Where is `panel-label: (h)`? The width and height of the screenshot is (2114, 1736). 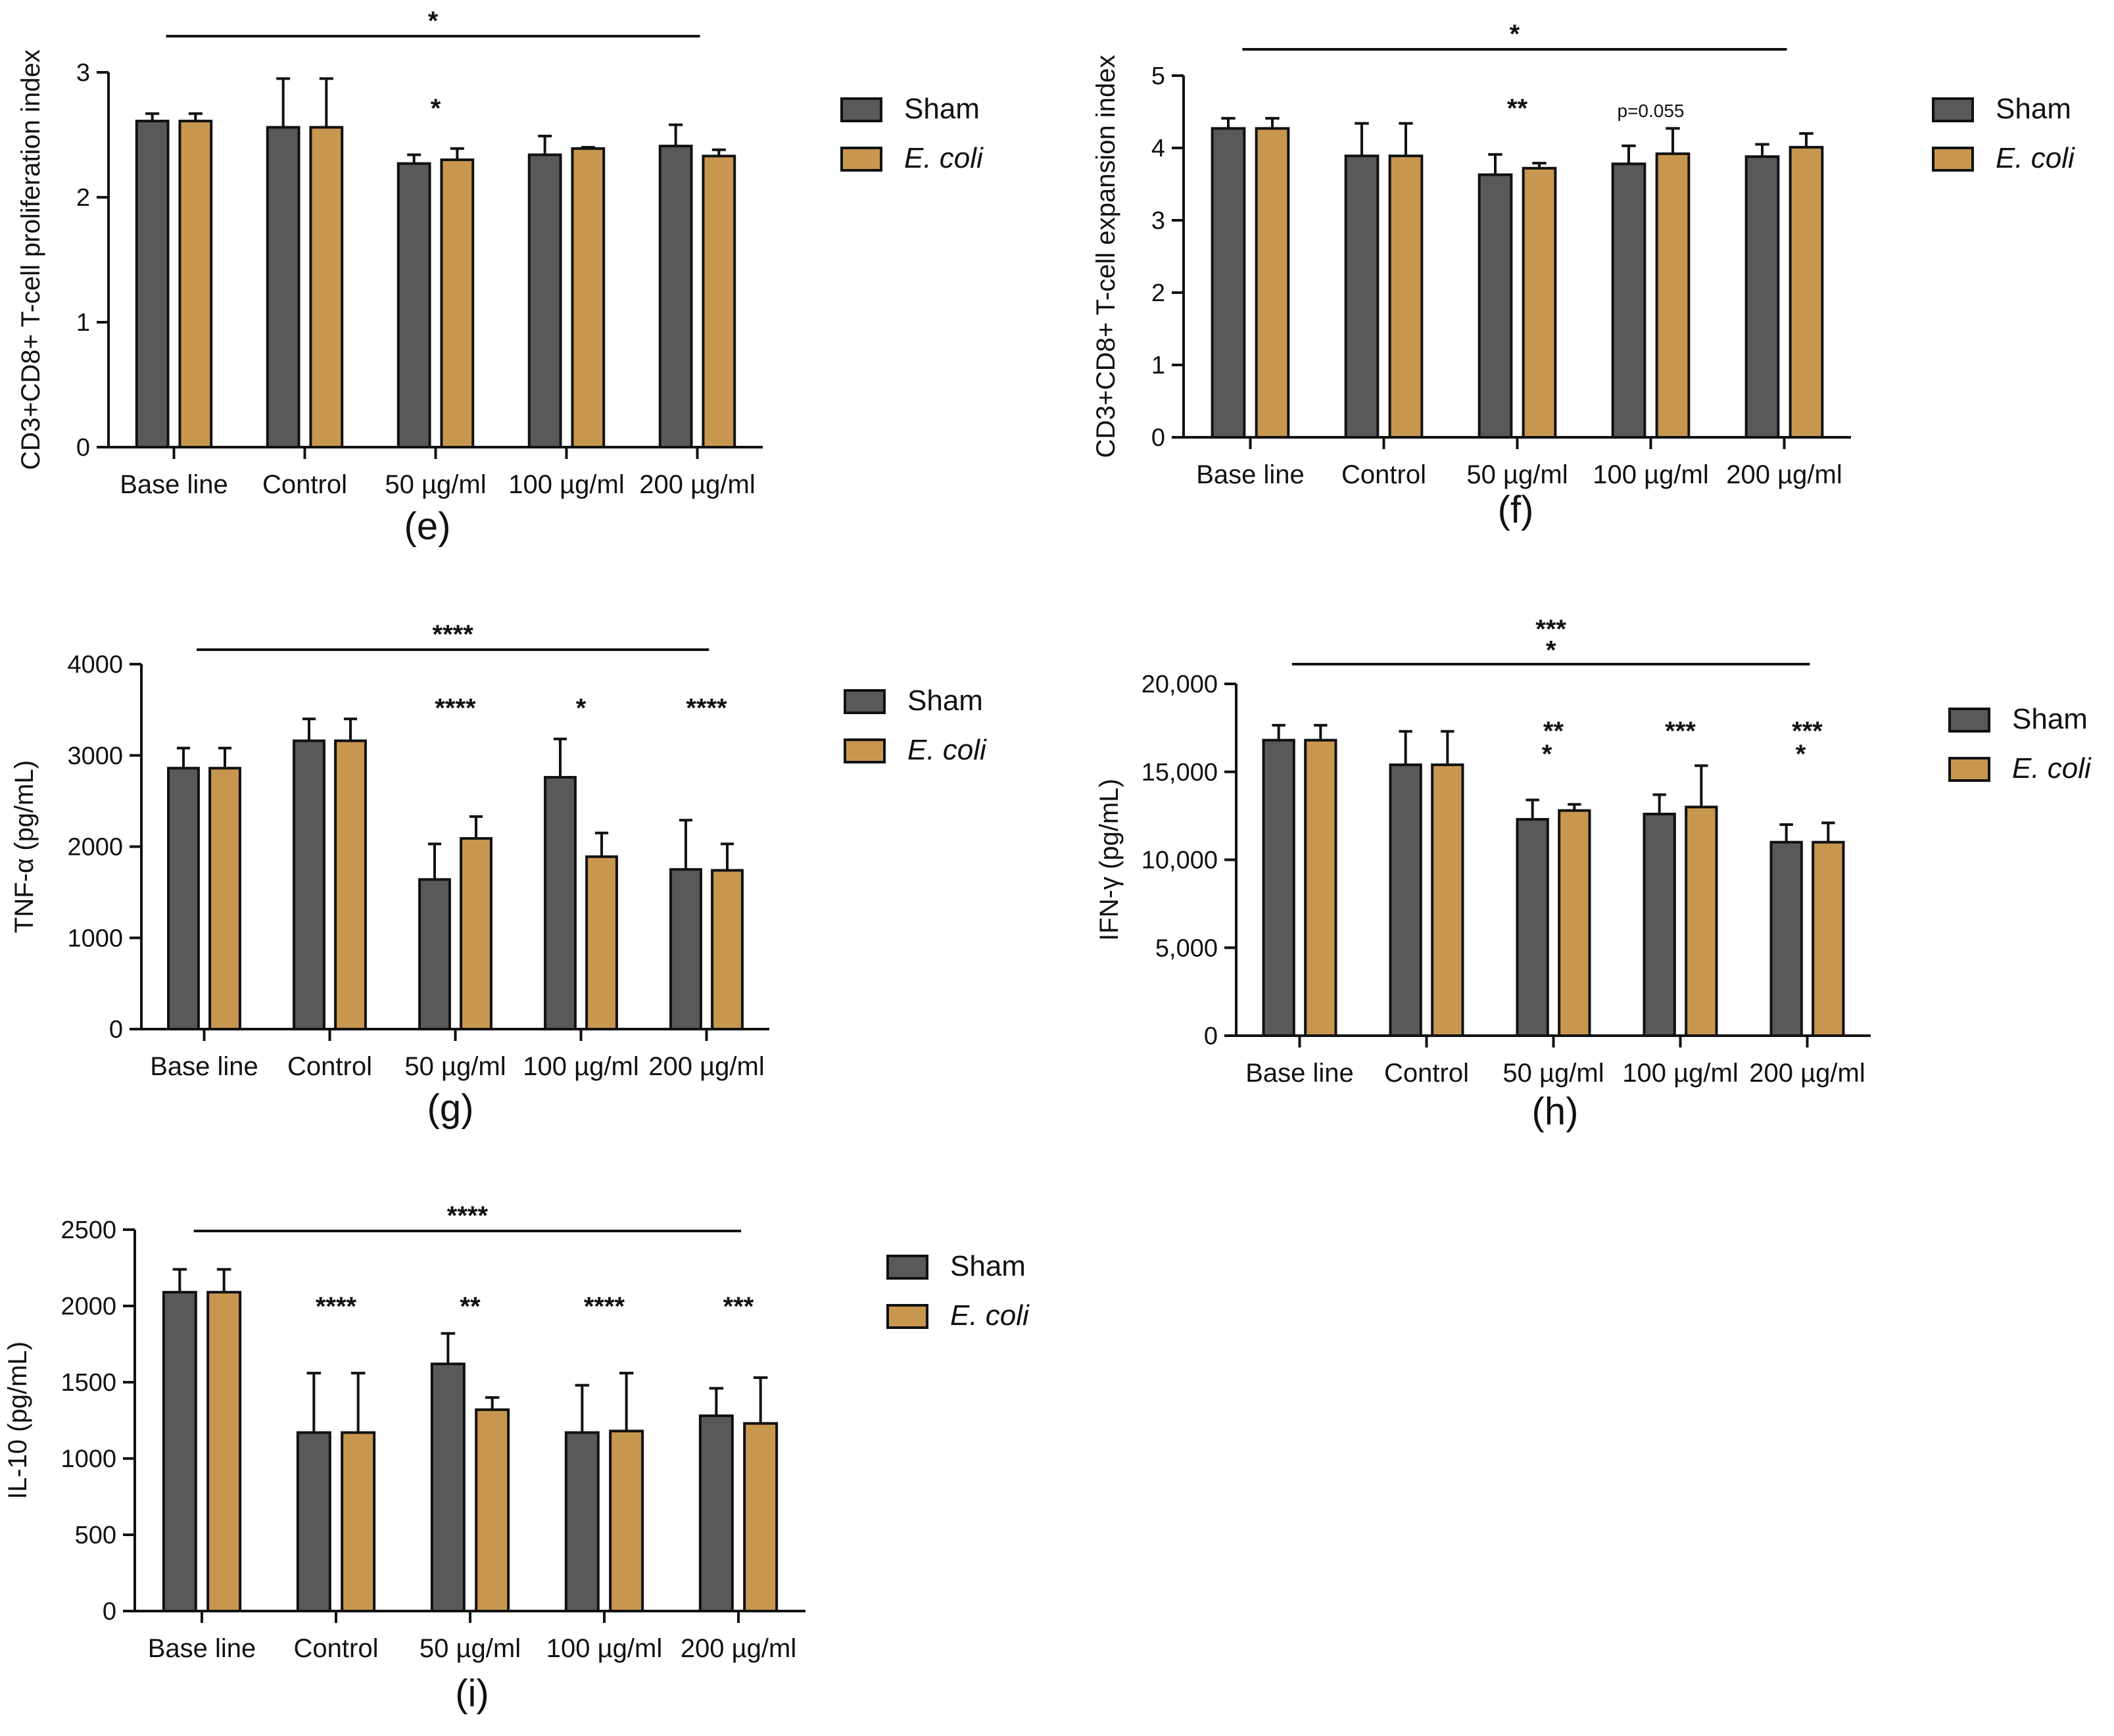
panel-label: (h) is located at coordinates (1555, 1111).